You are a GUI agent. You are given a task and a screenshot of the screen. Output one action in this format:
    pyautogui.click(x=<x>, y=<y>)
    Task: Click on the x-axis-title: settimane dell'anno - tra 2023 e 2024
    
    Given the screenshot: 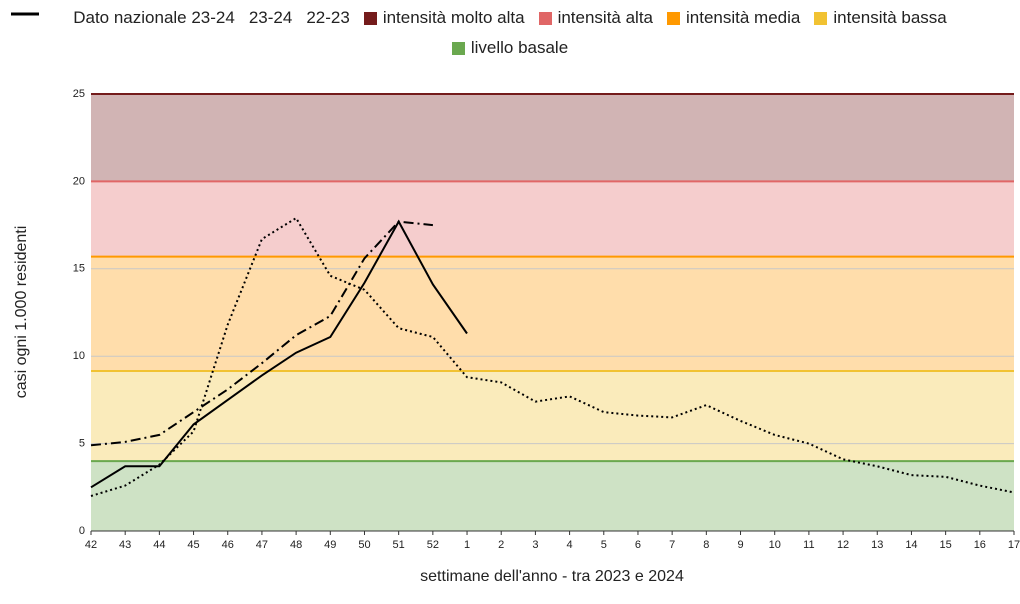 What is the action you would take?
    pyautogui.click(x=552, y=576)
    